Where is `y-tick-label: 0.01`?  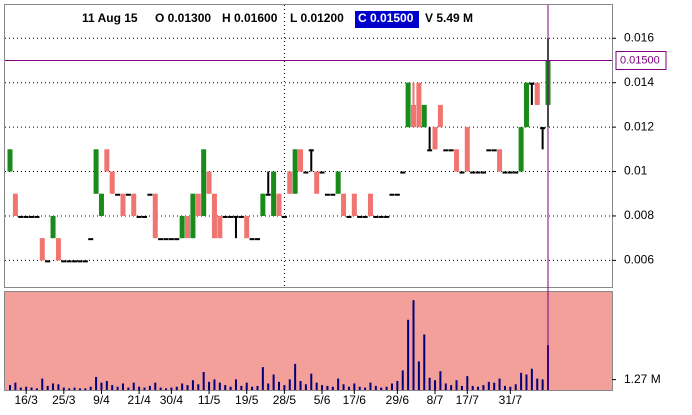 y-tick-label: 0.01 is located at coordinates (636, 171).